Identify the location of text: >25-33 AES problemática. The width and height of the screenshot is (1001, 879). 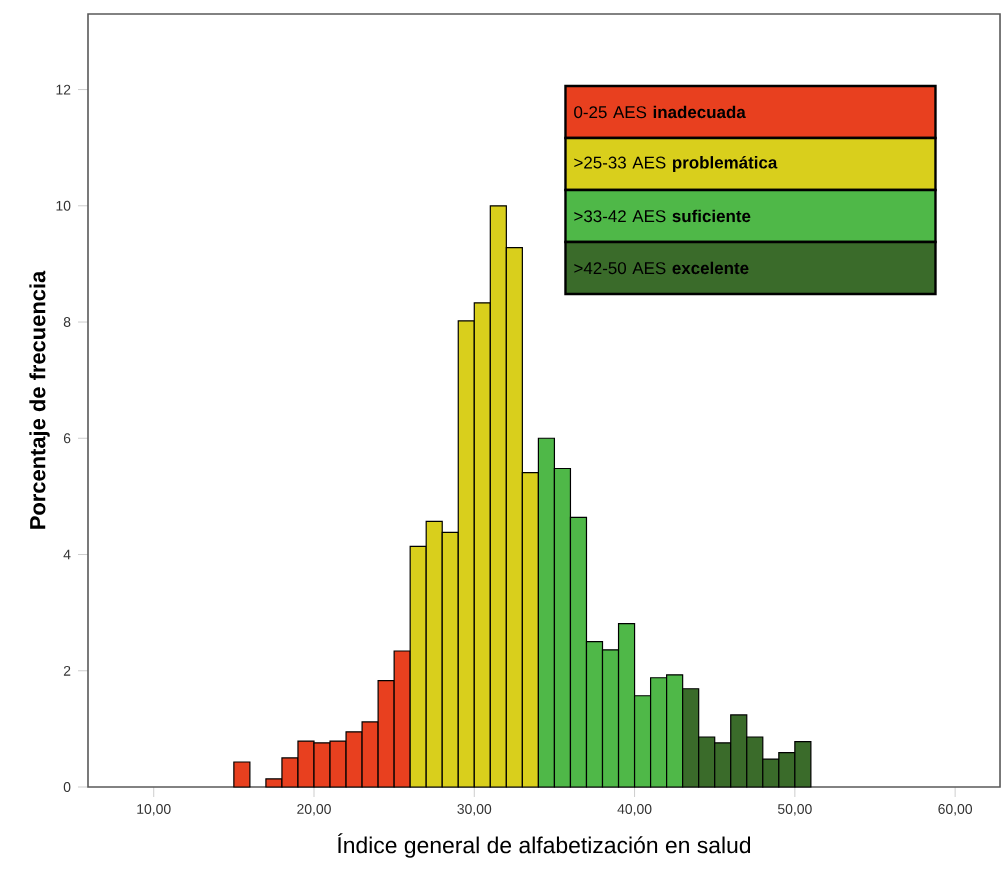
(676, 163).